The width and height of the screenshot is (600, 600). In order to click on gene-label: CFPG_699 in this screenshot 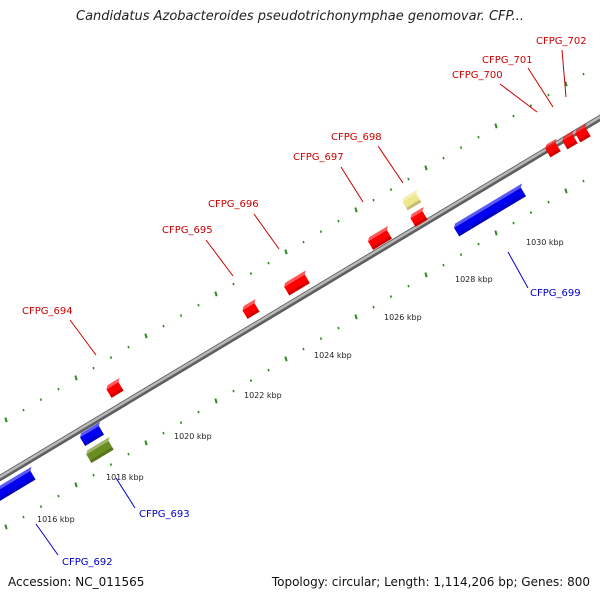, I will do `click(555, 293)`.